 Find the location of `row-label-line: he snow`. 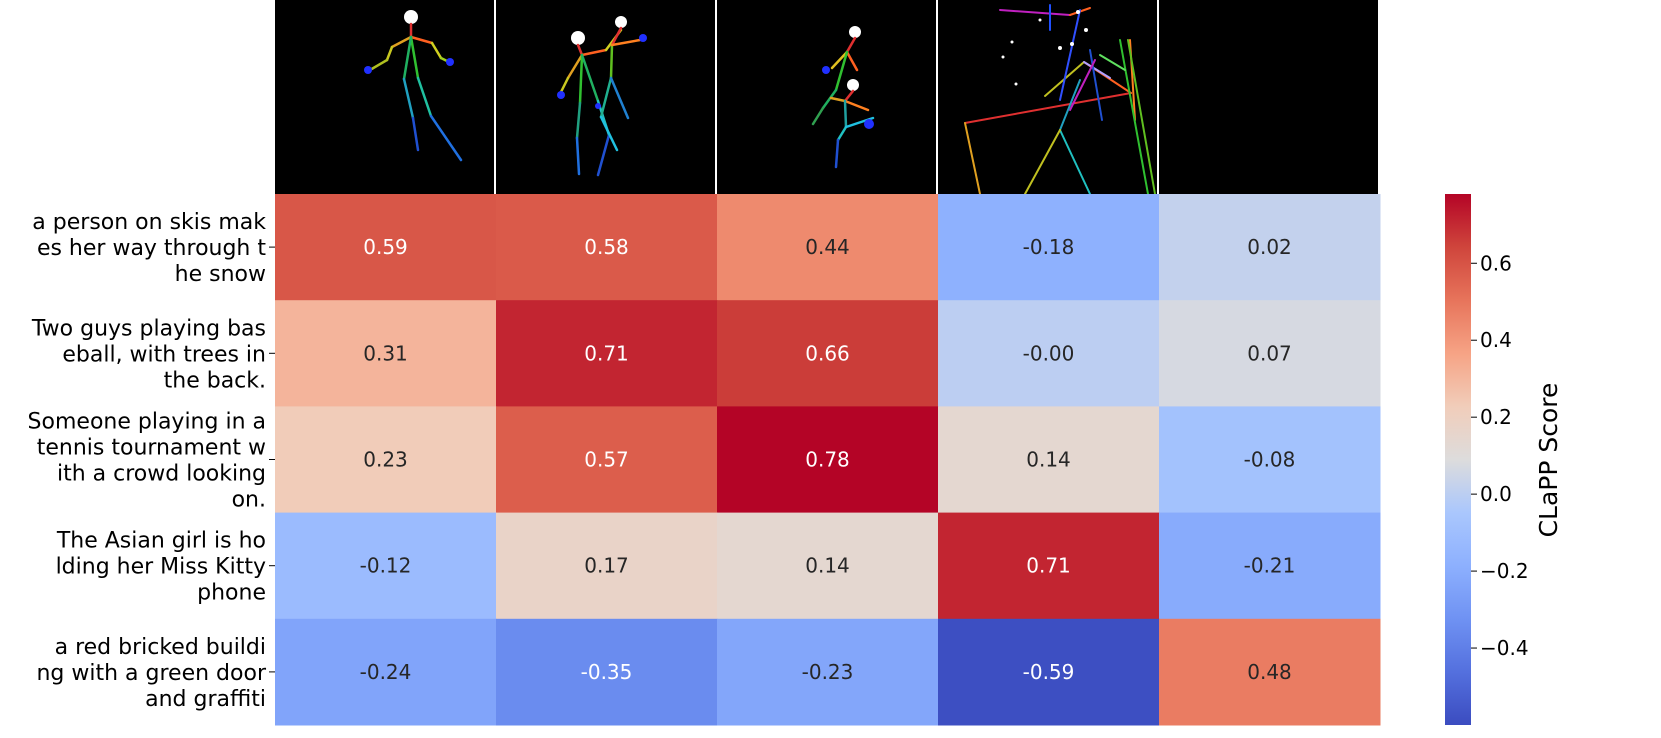

row-label-line: he snow is located at coordinates (220, 274).